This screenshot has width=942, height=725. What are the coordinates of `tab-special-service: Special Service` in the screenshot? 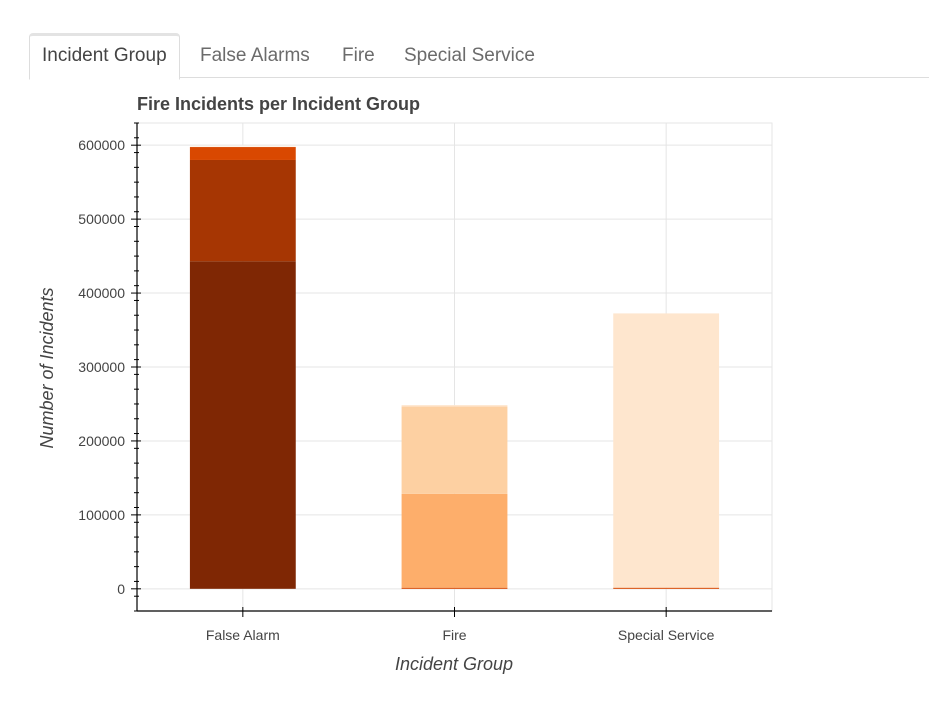 It's located at (469, 55).